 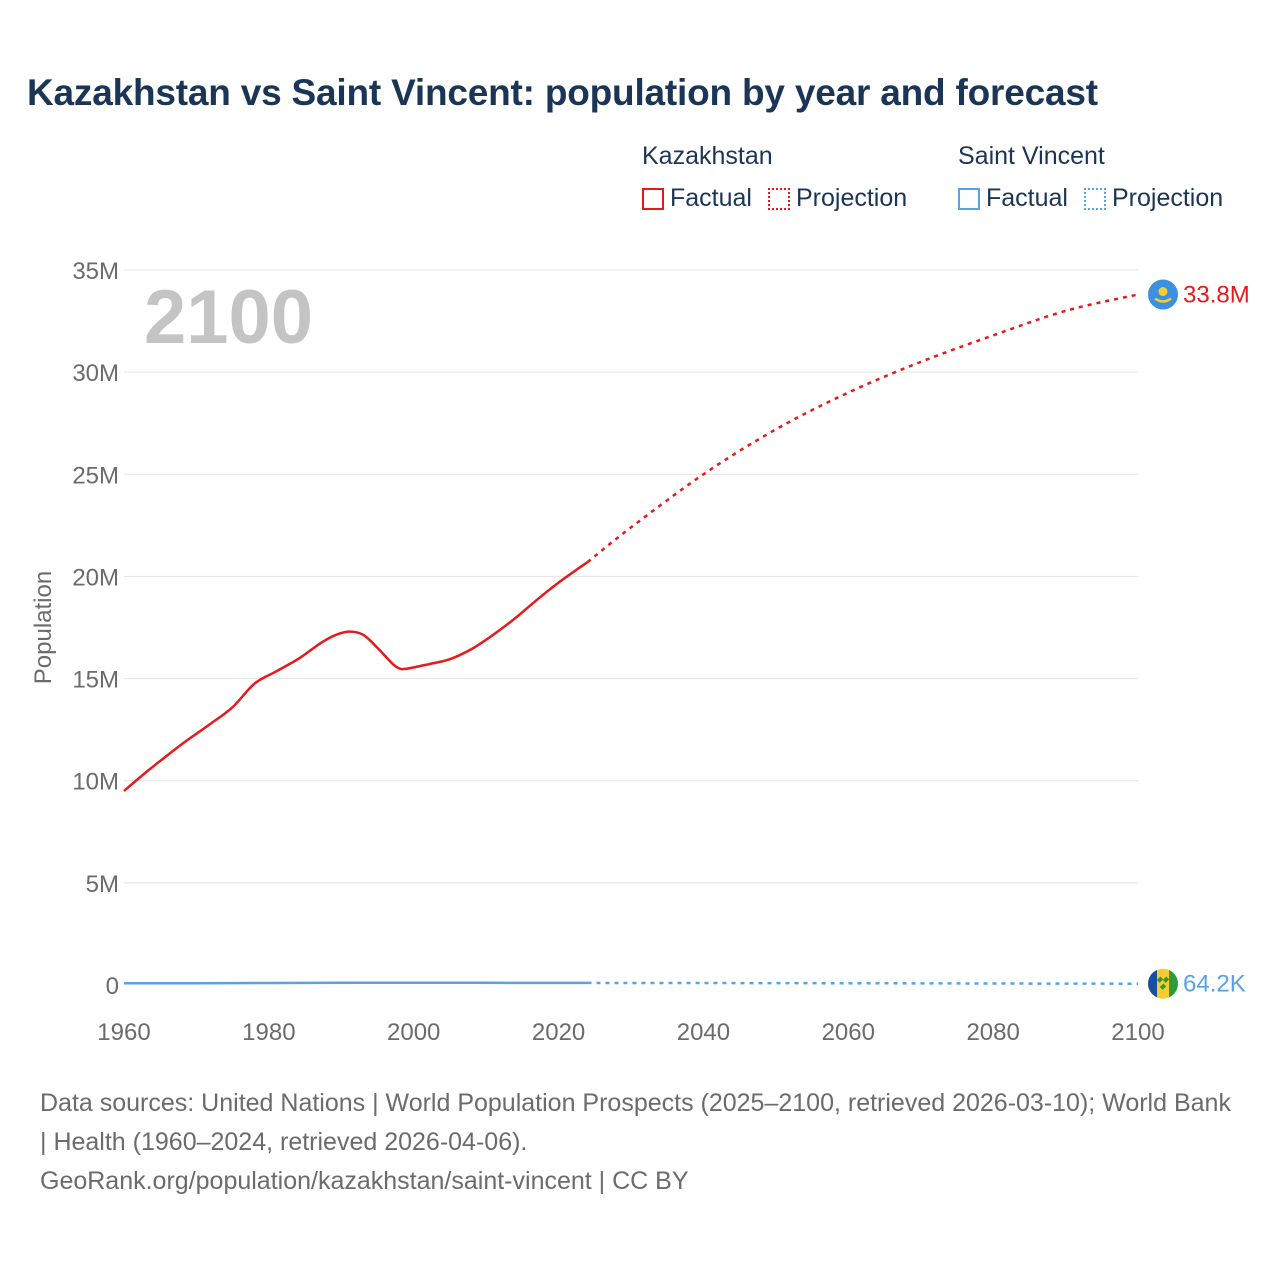 What do you see at coordinates (43, 627) in the screenshot?
I see `y-axis-label: Population` at bounding box center [43, 627].